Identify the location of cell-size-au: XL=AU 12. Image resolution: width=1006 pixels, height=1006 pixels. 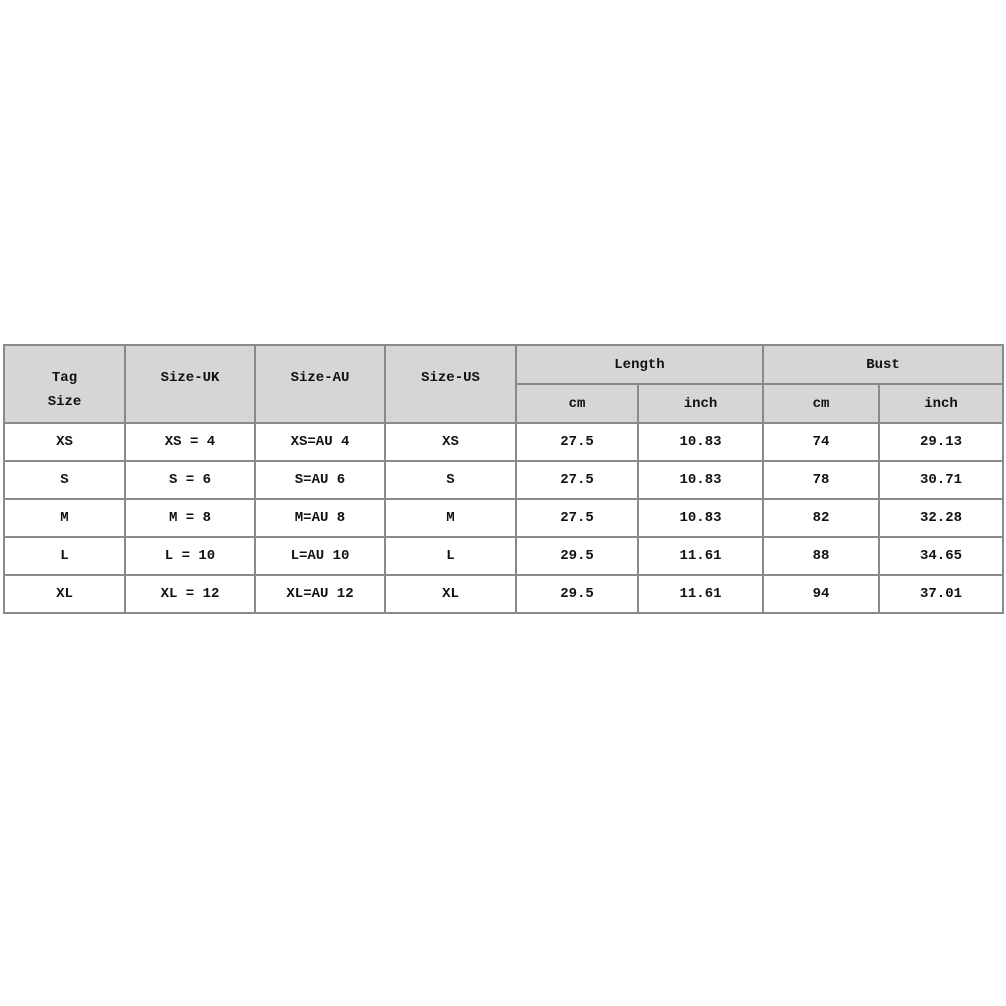
(320, 594).